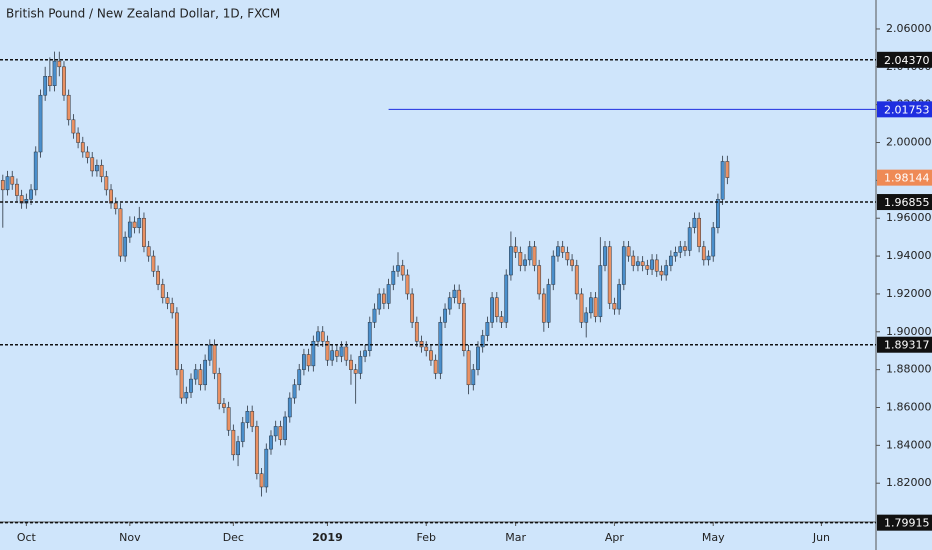 The width and height of the screenshot is (932, 550). Describe the element at coordinates (907, 202) in the screenshot. I see `price-tag-label: 1.96855` at that location.